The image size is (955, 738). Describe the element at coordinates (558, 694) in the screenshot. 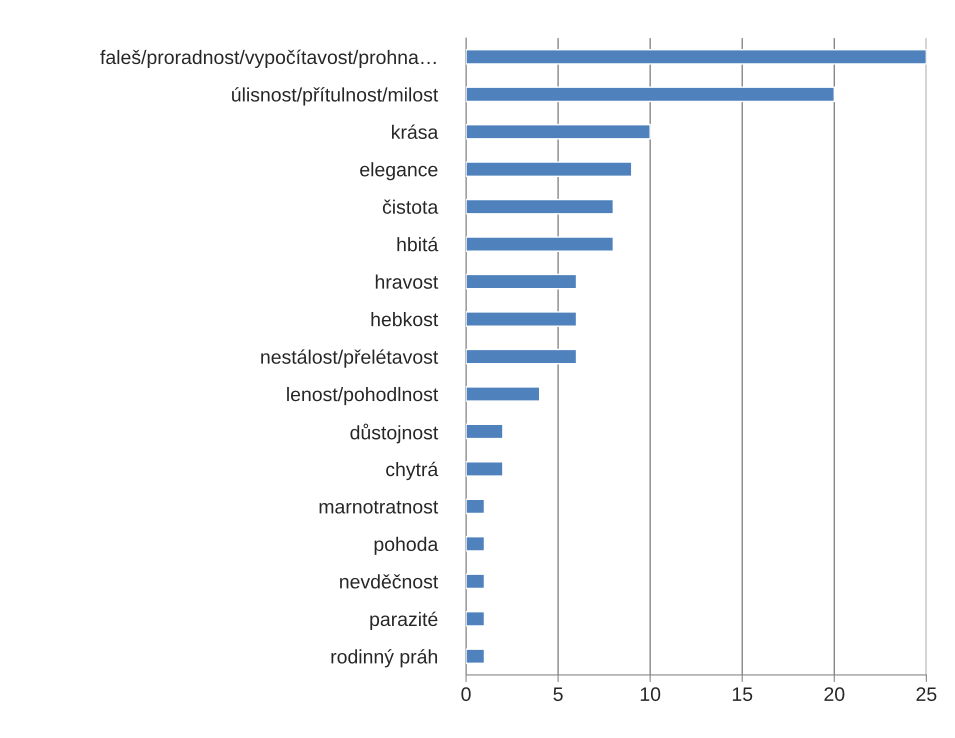

I see `x-tick-label: 5` at that location.